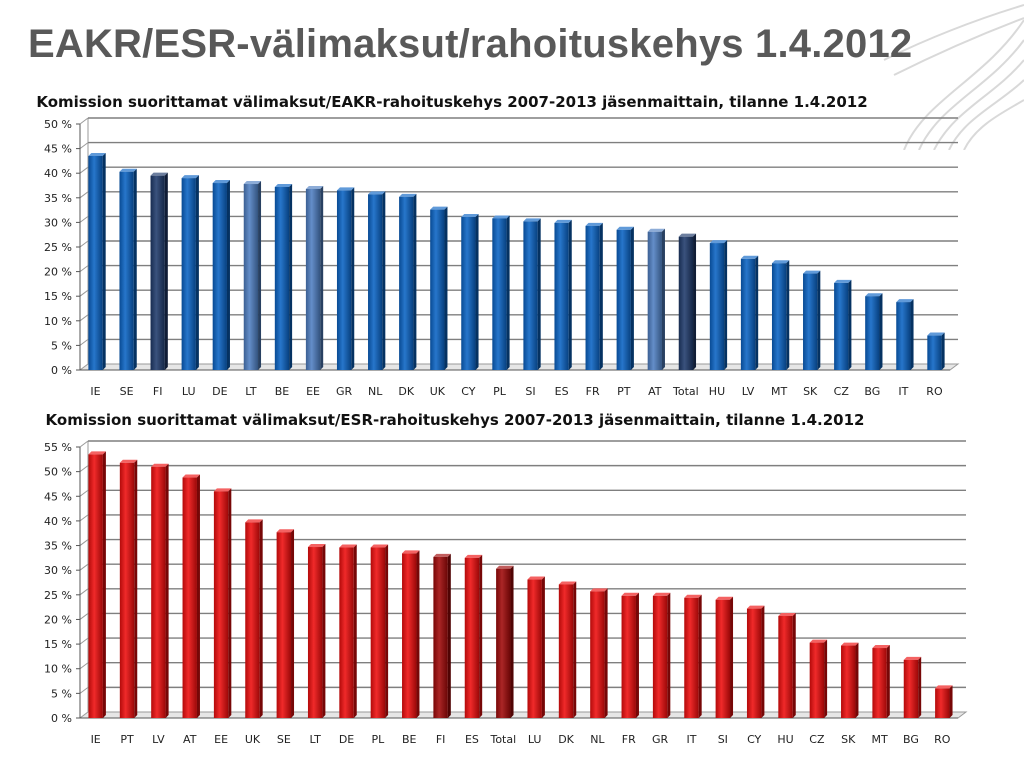 The image size is (1024, 768). Describe the element at coordinates (785, 739) in the screenshot. I see `esr-x-tick-label: HU` at that location.